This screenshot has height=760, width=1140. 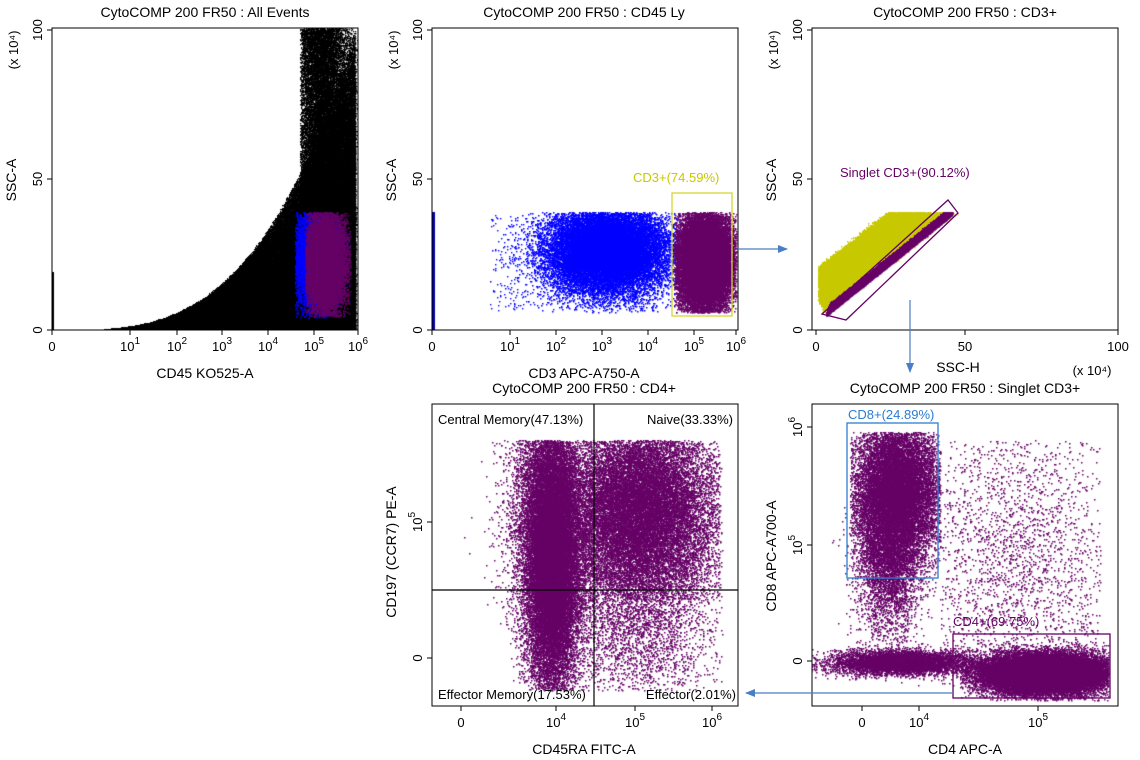 I want to click on cd4-gate-label: CD4+(69.75%), so click(x=996, y=621).